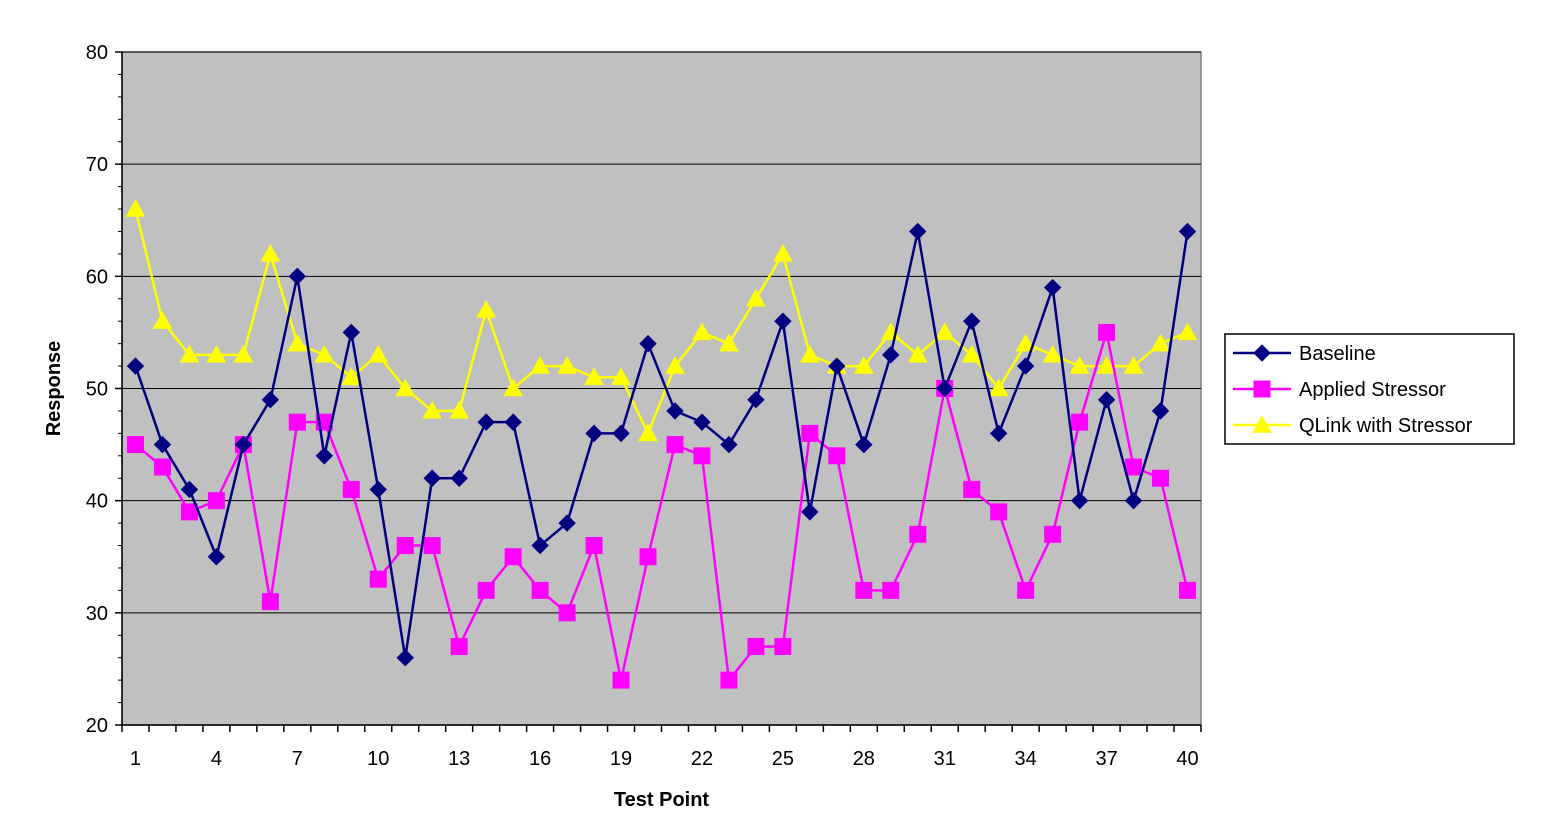 This screenshot has width=1544, height=832. I want to click on x-tick-label: 40, so click(1187, 759).